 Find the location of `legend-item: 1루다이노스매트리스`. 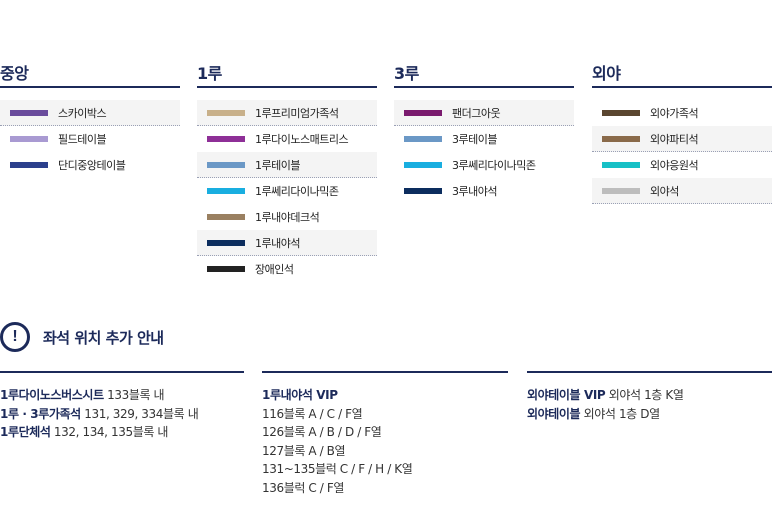

legend-item: 1루다이노스매트리스 is located at coordinates (287, 139).